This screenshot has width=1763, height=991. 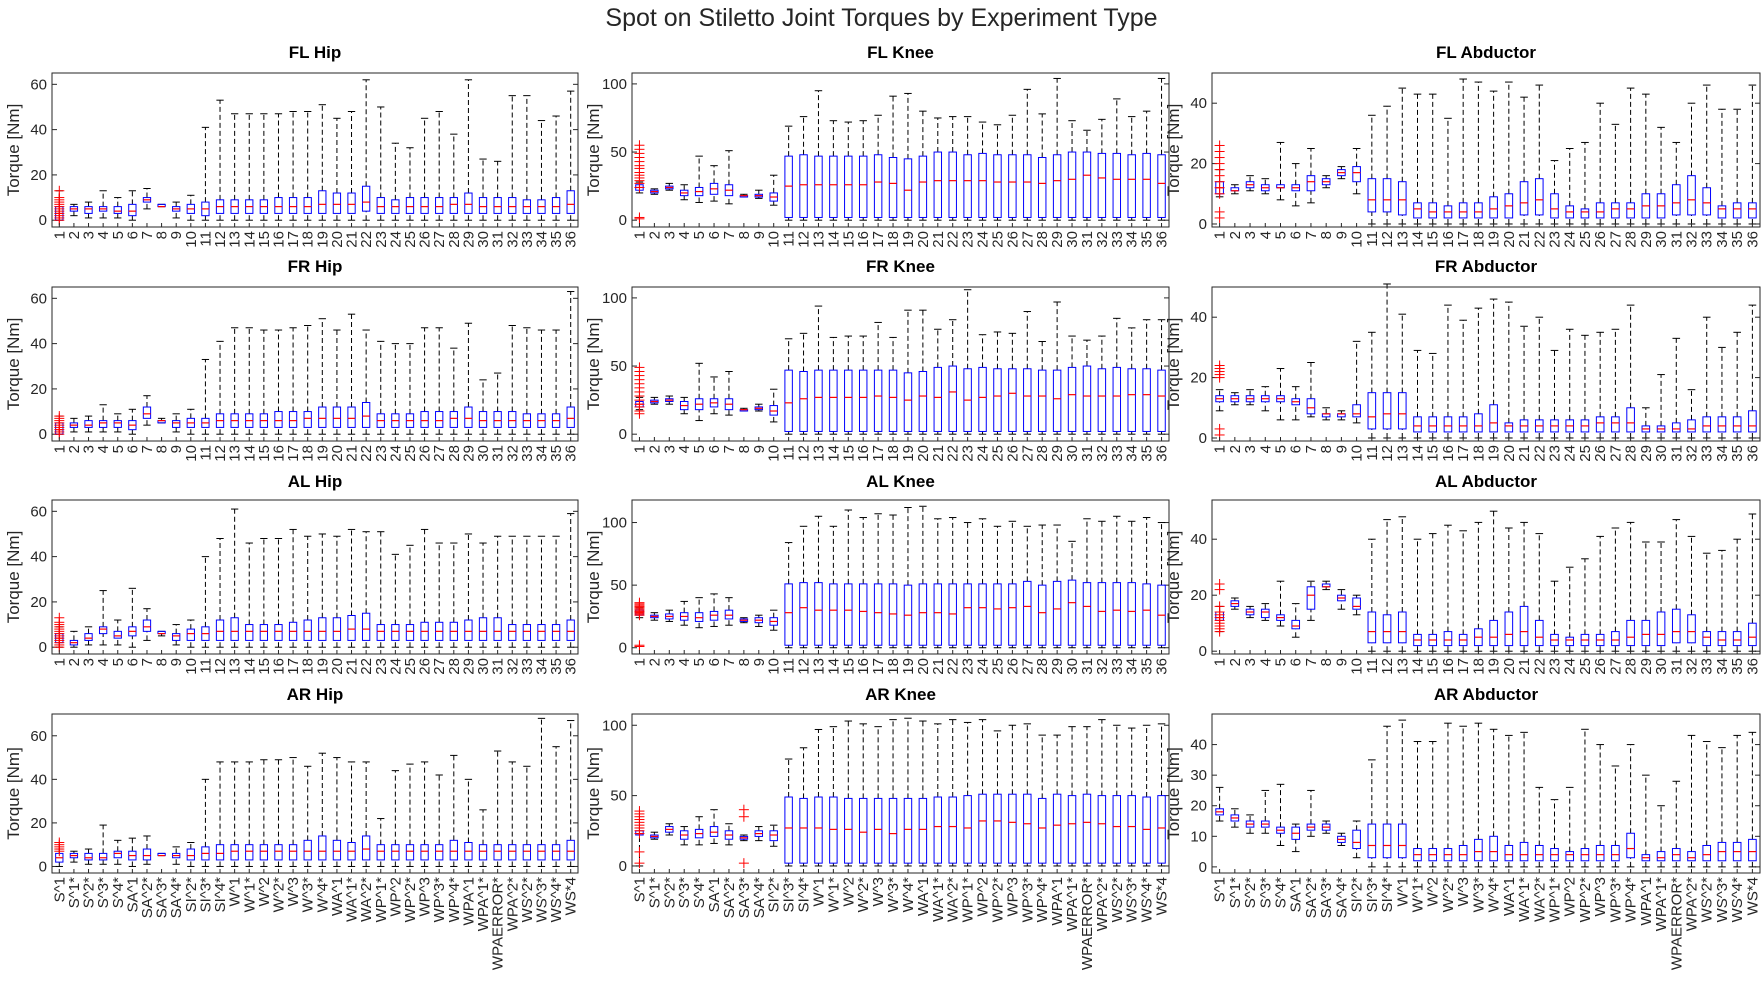 What do you see at coordinates (352, 239) in the screenshot?
I see `x-tick-label: 21` at bounding box center [352, 239].